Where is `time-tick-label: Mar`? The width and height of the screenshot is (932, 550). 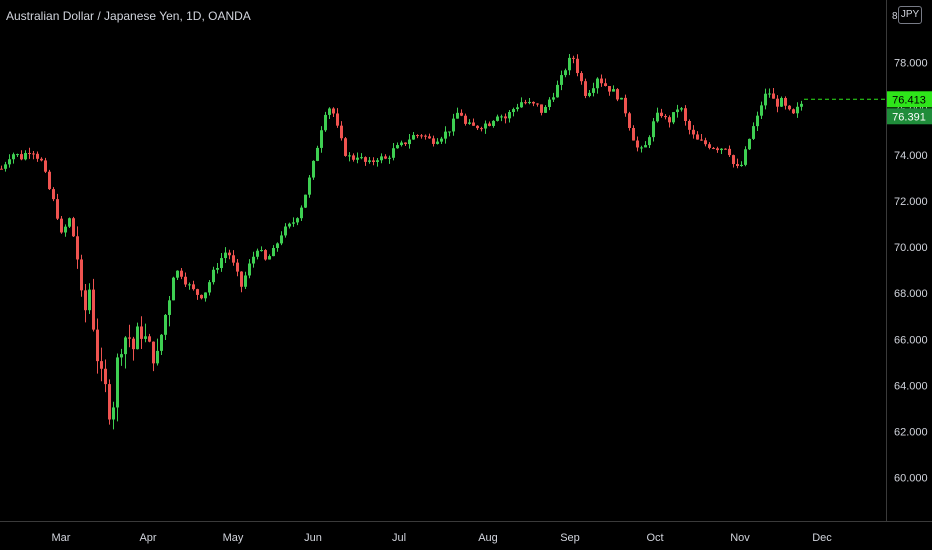
time-tick-label: Mar is located at coordinates (61, 538).